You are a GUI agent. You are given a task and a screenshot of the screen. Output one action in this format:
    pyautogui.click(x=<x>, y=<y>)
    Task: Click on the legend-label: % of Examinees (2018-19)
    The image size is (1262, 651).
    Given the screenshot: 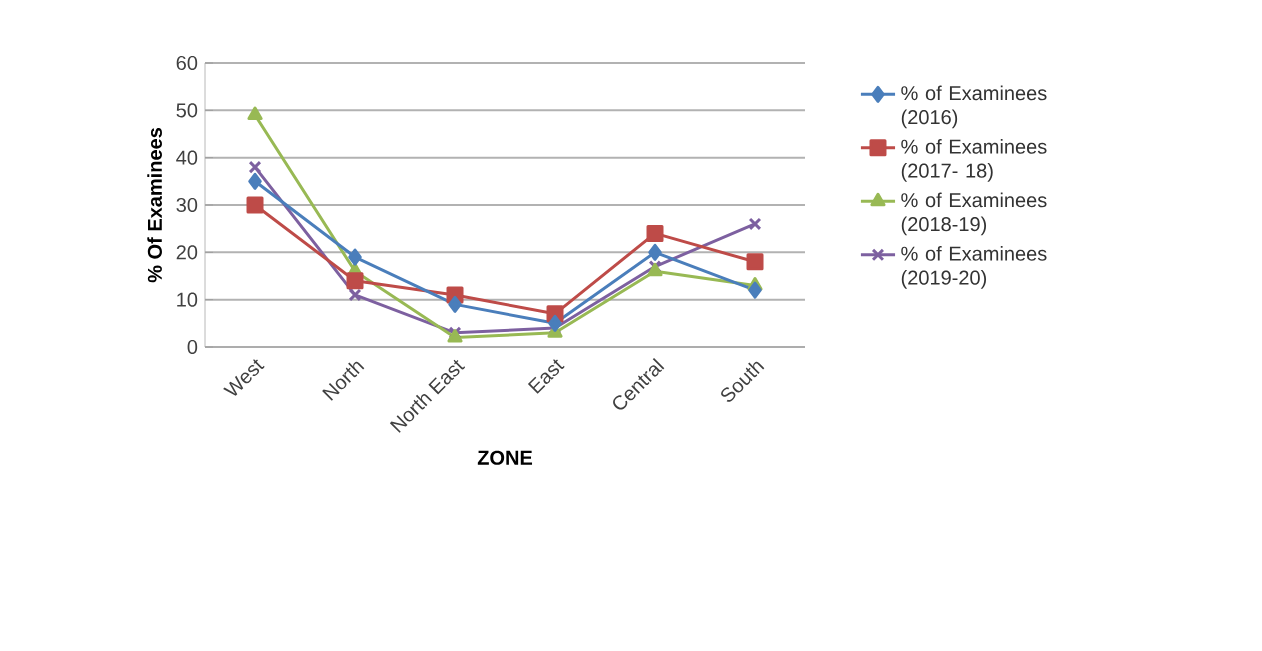 What is the action you would take?
    pyautogui.click(x=974, y=214)
    